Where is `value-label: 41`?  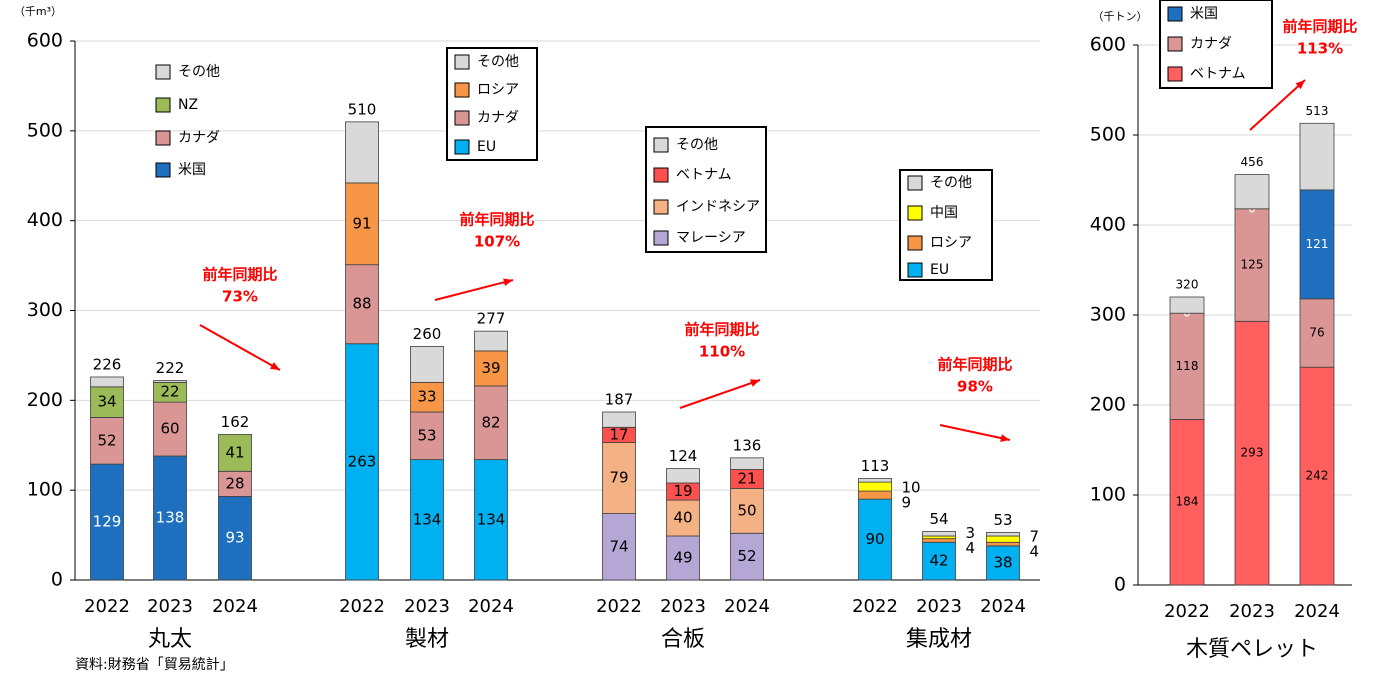 value-label: 41 is located at coordinates (234, 452).